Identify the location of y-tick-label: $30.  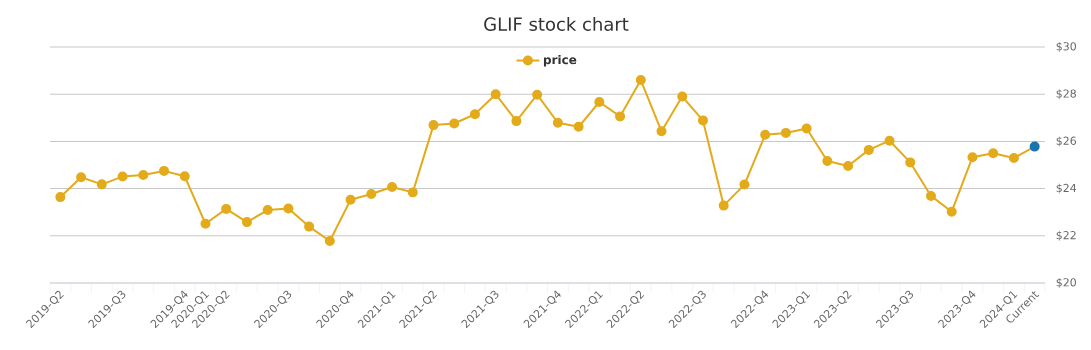
(1066, 47).